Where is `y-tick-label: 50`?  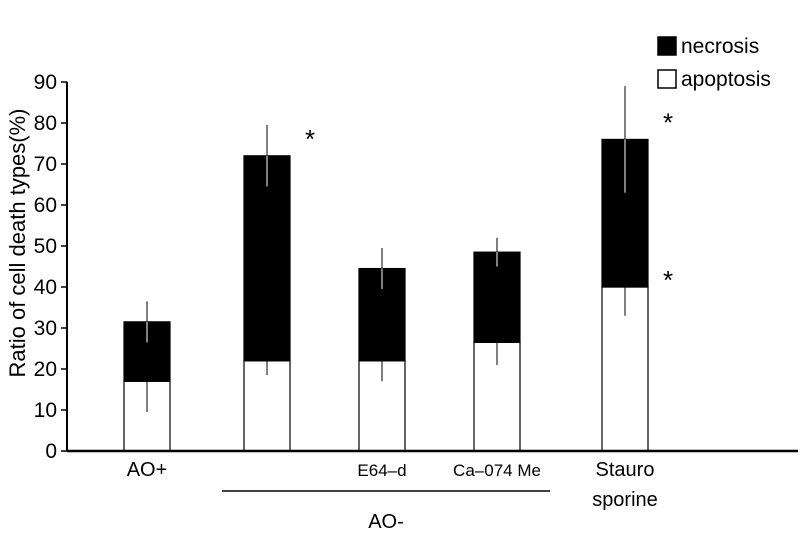
y-tick-label: 50 is located at coordinates (45, 246).